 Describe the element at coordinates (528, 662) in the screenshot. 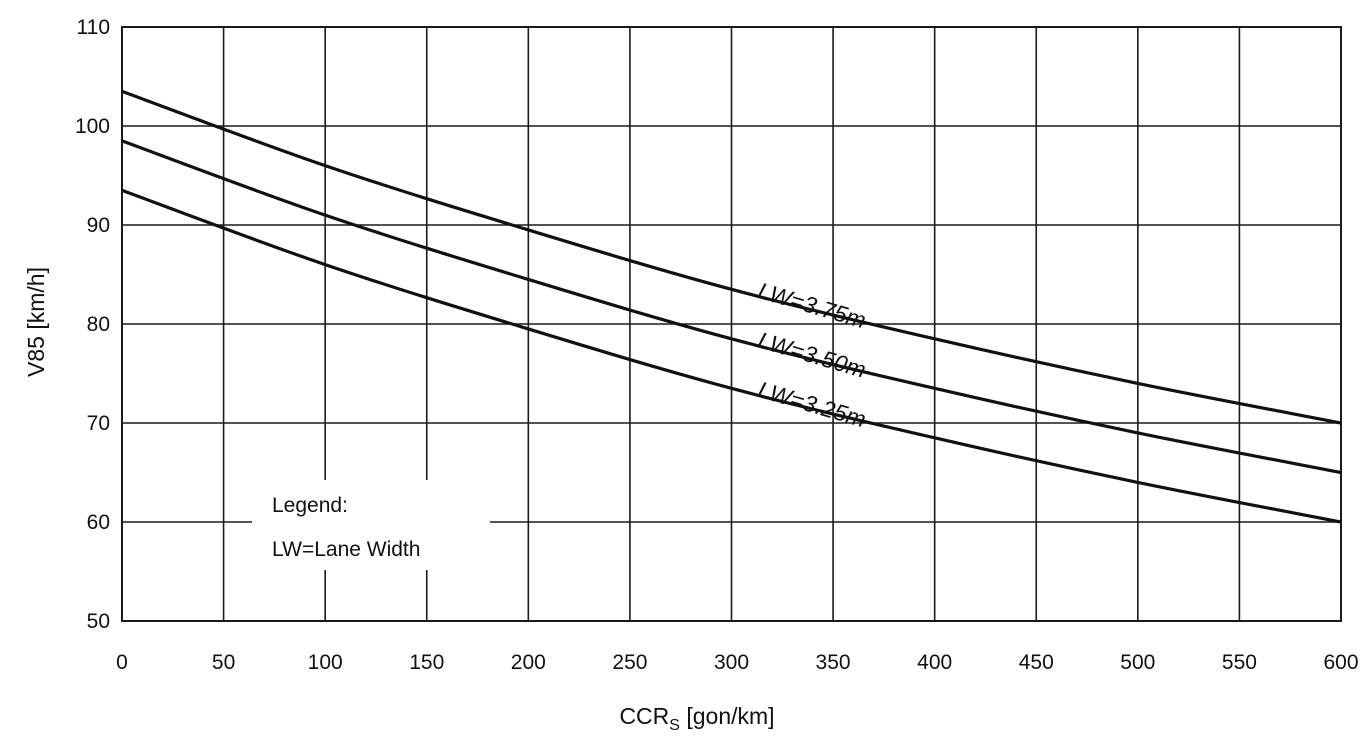

I see `x-tick-label: 200` at that location.